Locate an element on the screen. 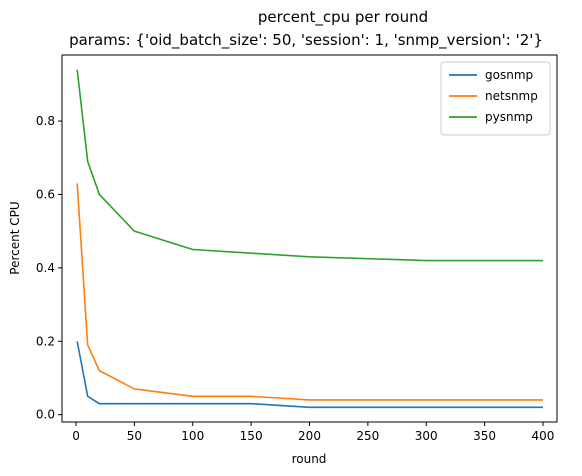  x-tick-label: 200 is located at coordinates (309, 436).